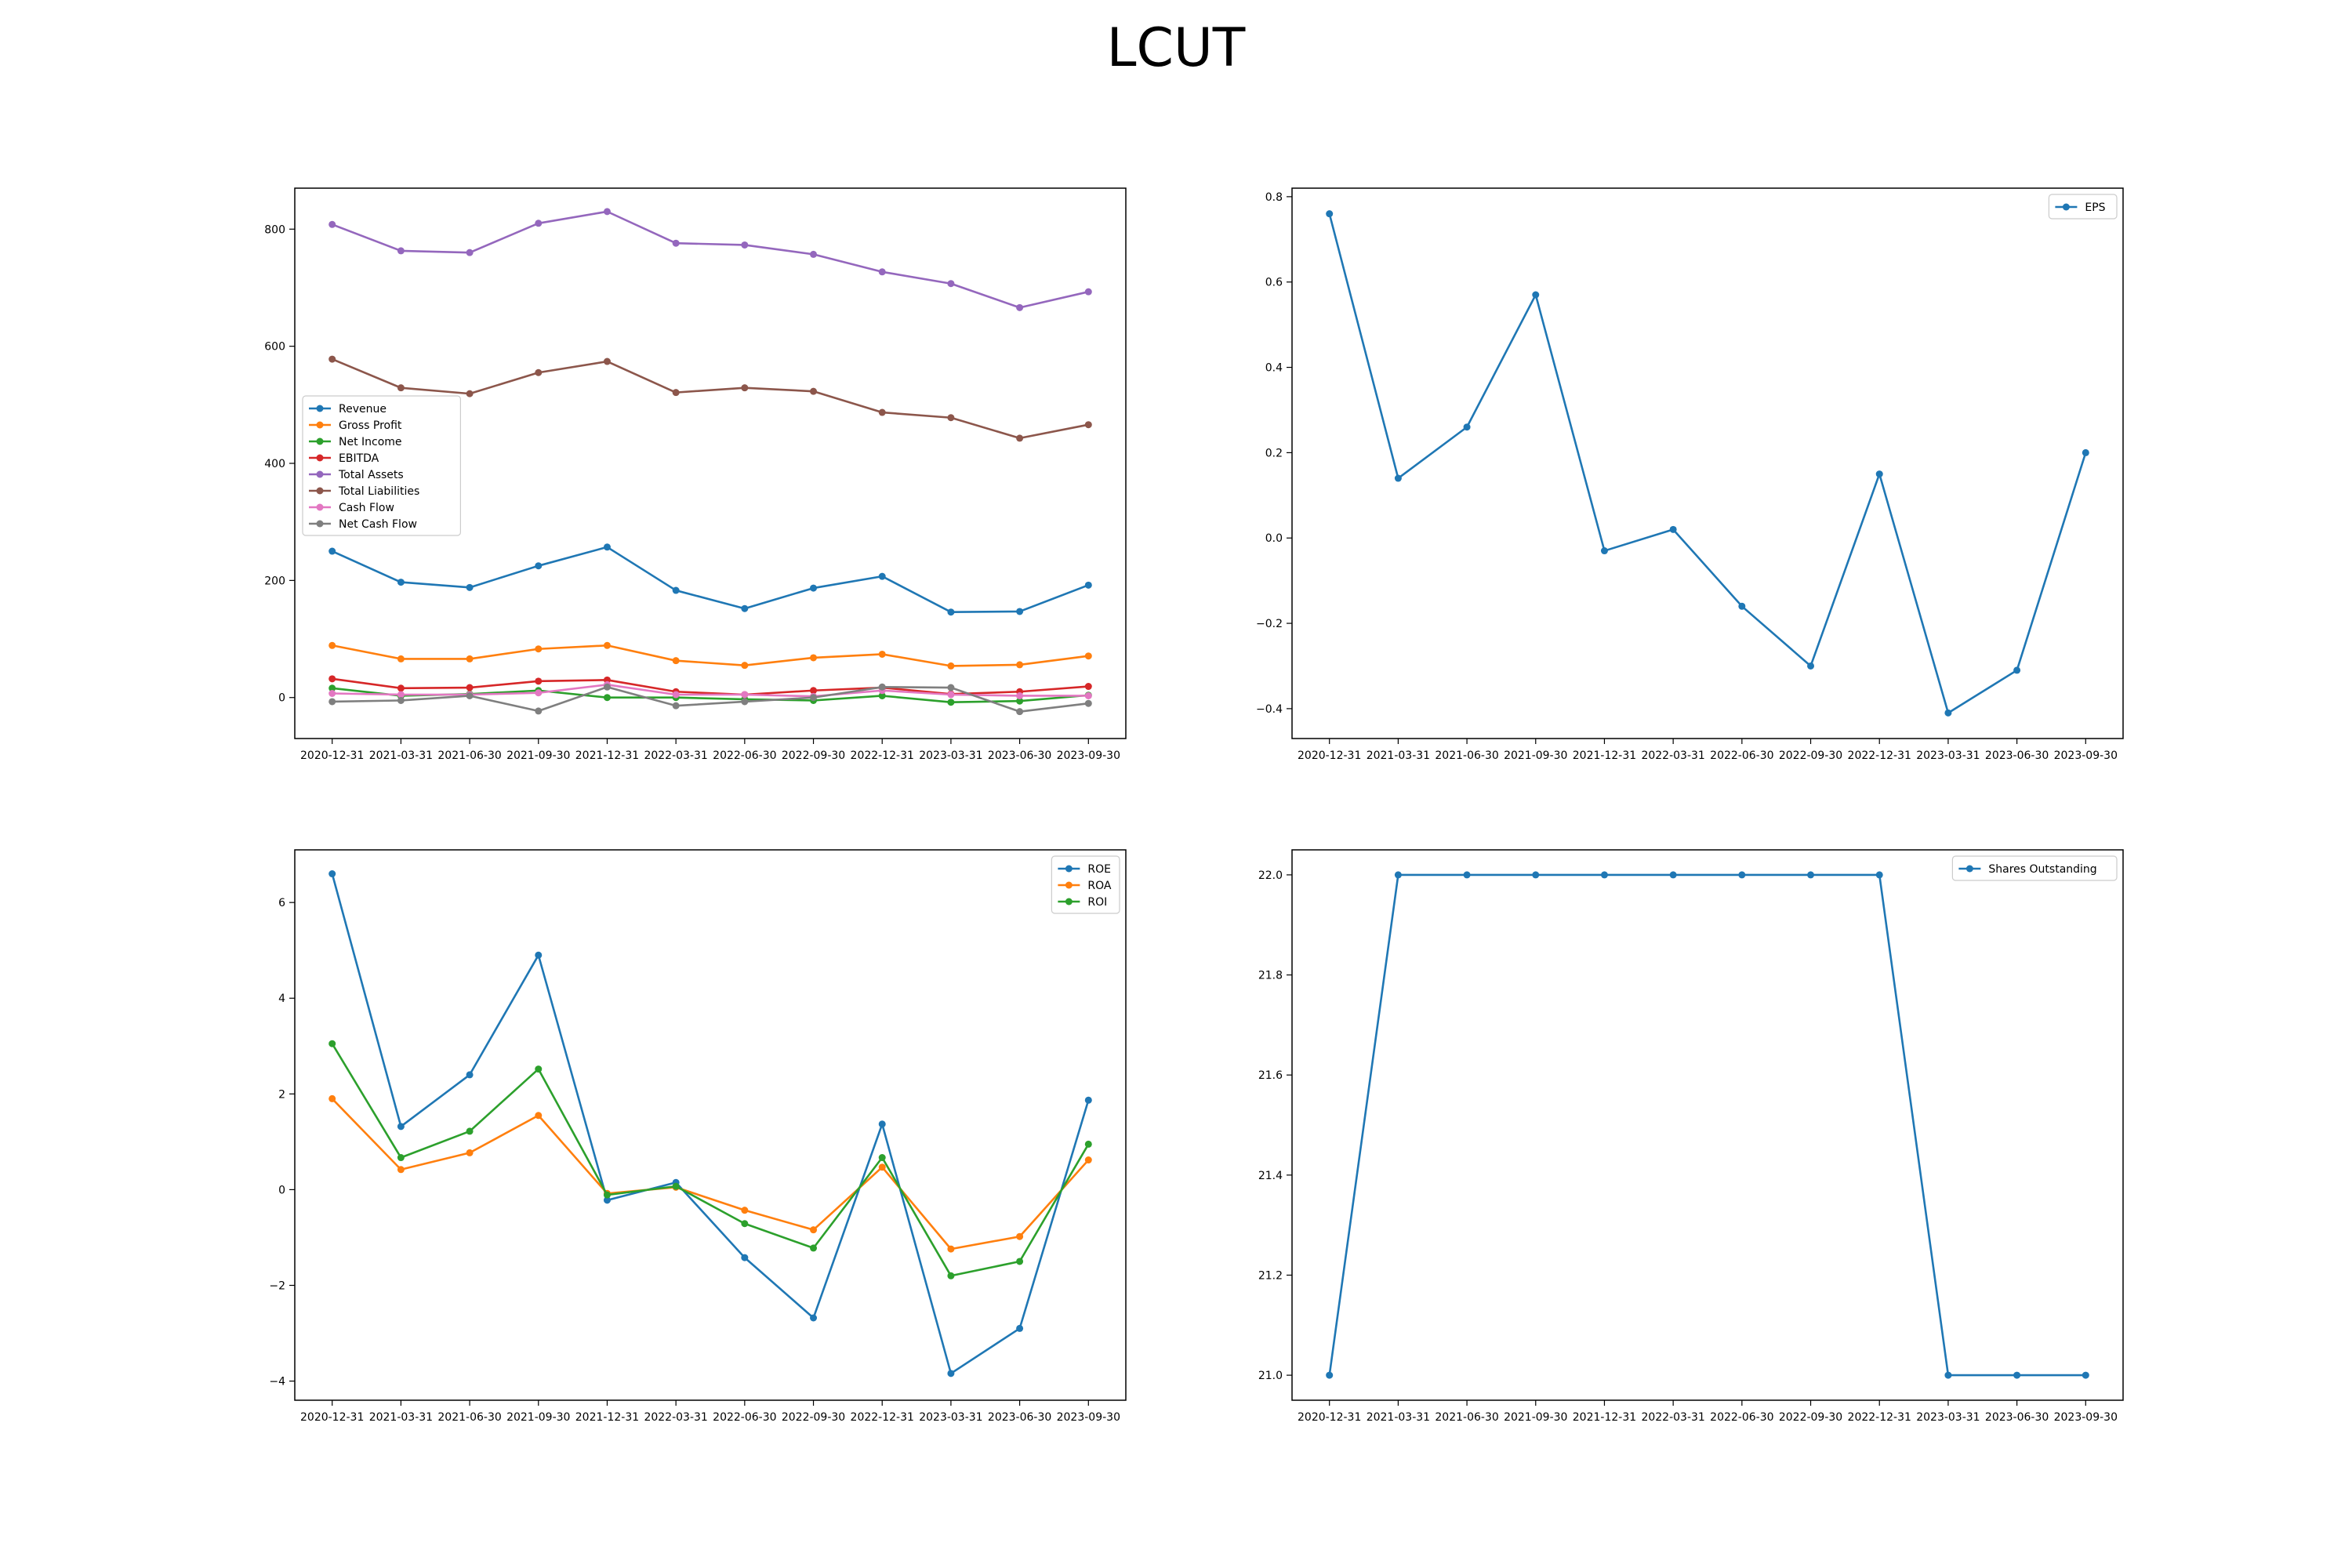 The image size is (2352, 1568). I want to click on legend-label: Gross Profit, so click(370, 425).